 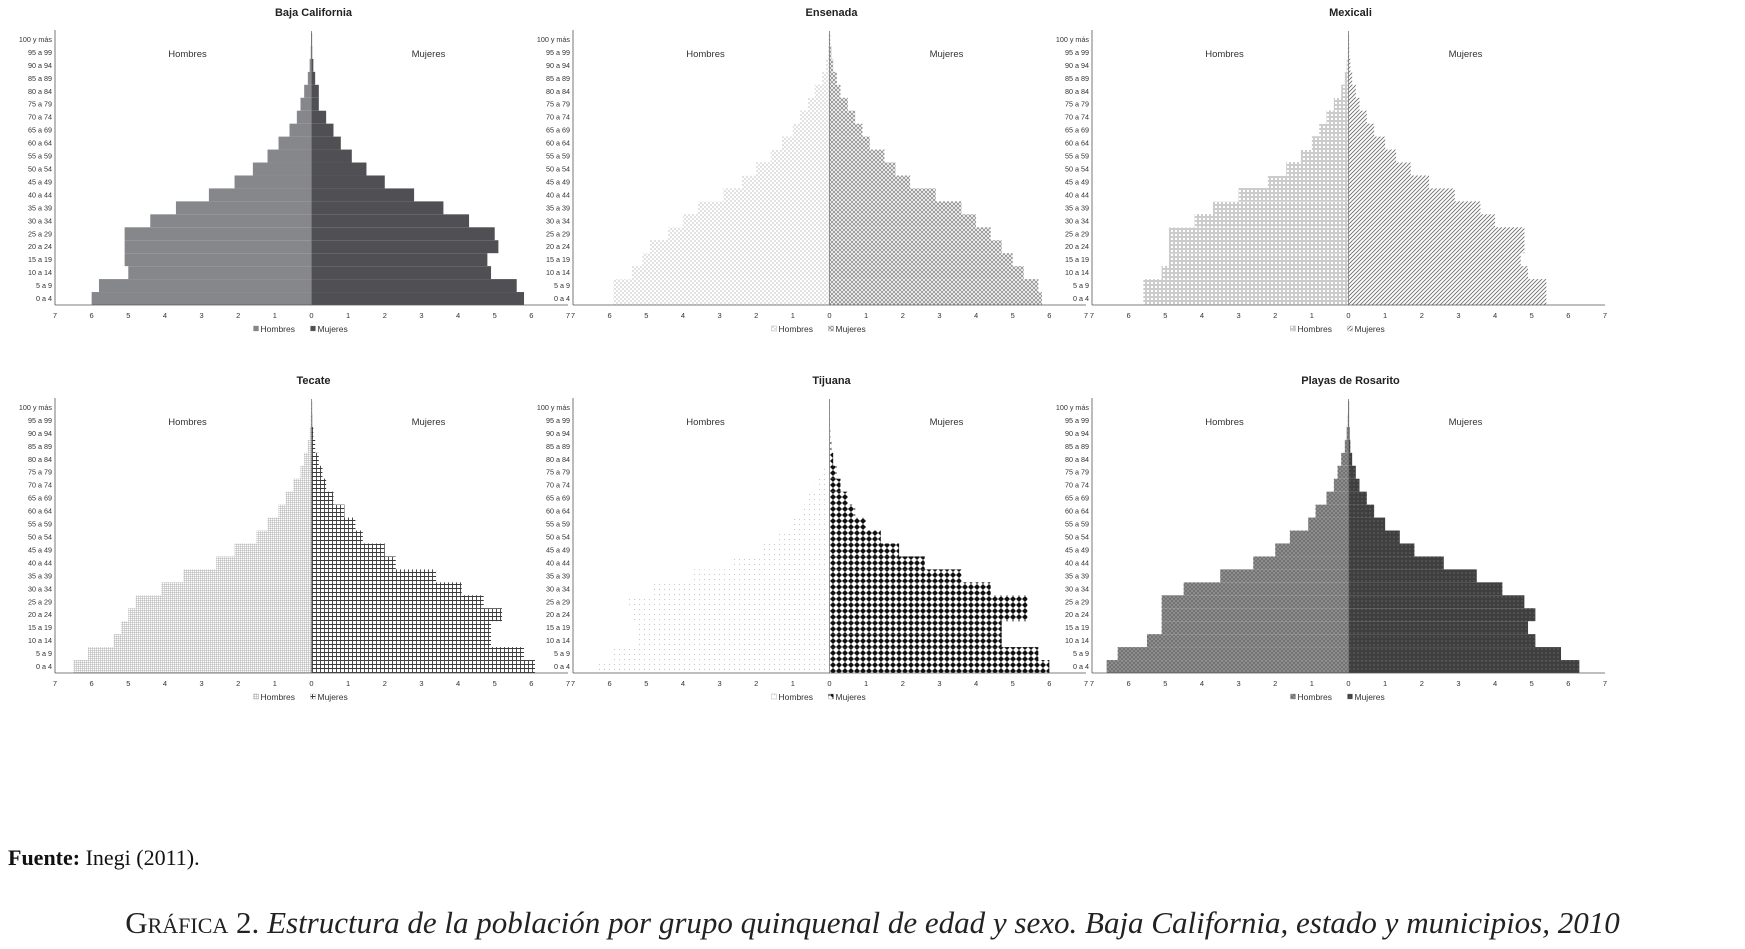 I want to click on x-tick-label: 3, so click(x=1238, y=315).